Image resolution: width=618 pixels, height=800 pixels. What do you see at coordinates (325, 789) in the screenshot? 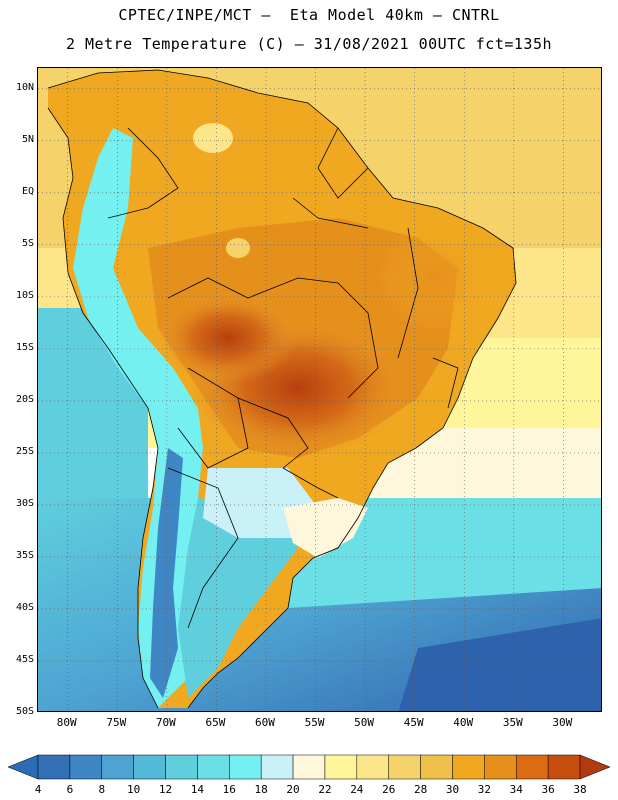
I see `colorbar-tick-label: 22` at bounding box center [325, 789].